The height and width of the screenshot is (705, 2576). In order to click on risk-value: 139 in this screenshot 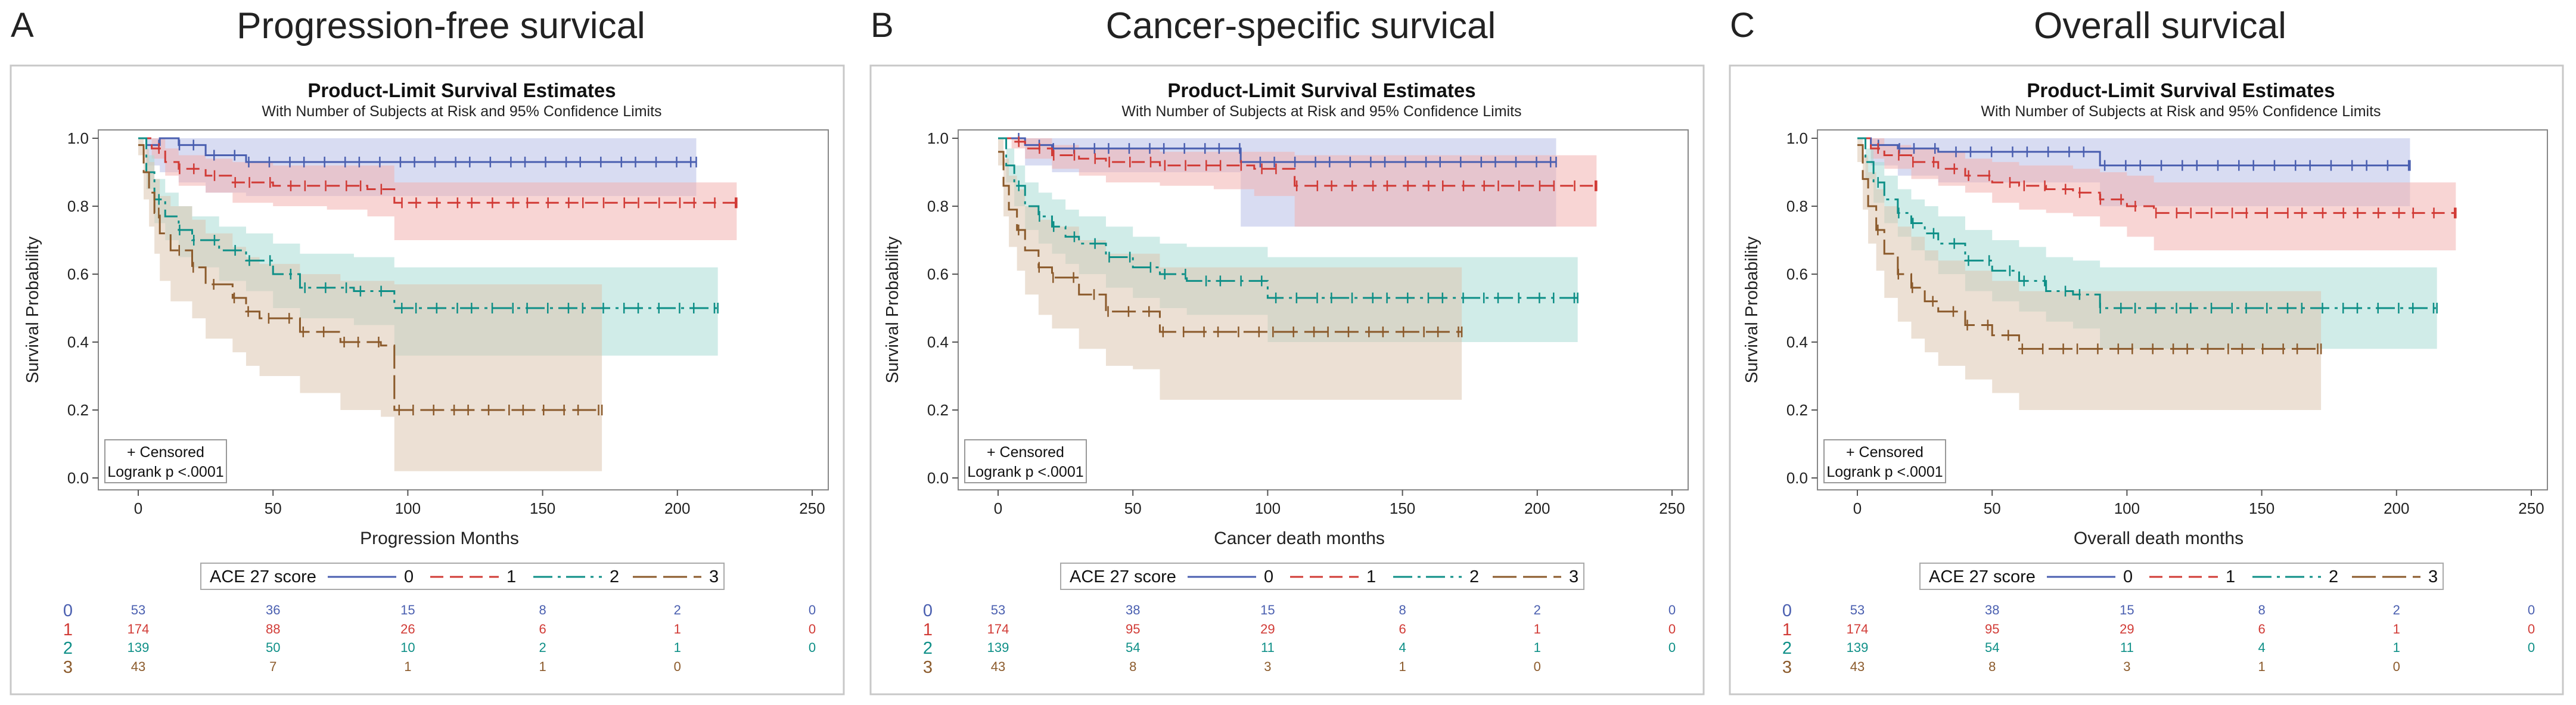, I will do `click(998, 647)`.